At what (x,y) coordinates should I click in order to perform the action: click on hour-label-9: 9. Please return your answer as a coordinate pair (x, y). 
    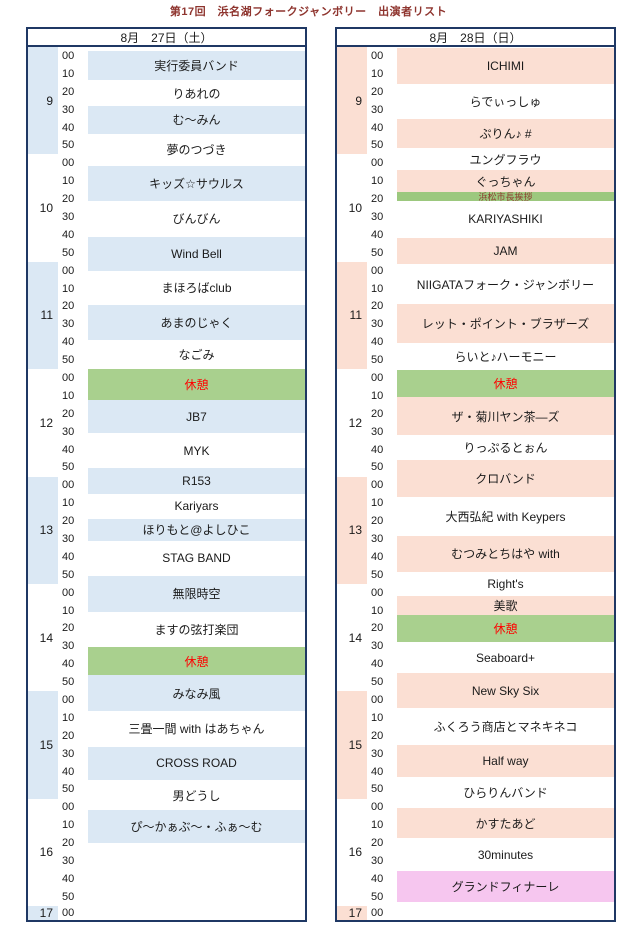
    Looking at the image, I should click on (43, 101).